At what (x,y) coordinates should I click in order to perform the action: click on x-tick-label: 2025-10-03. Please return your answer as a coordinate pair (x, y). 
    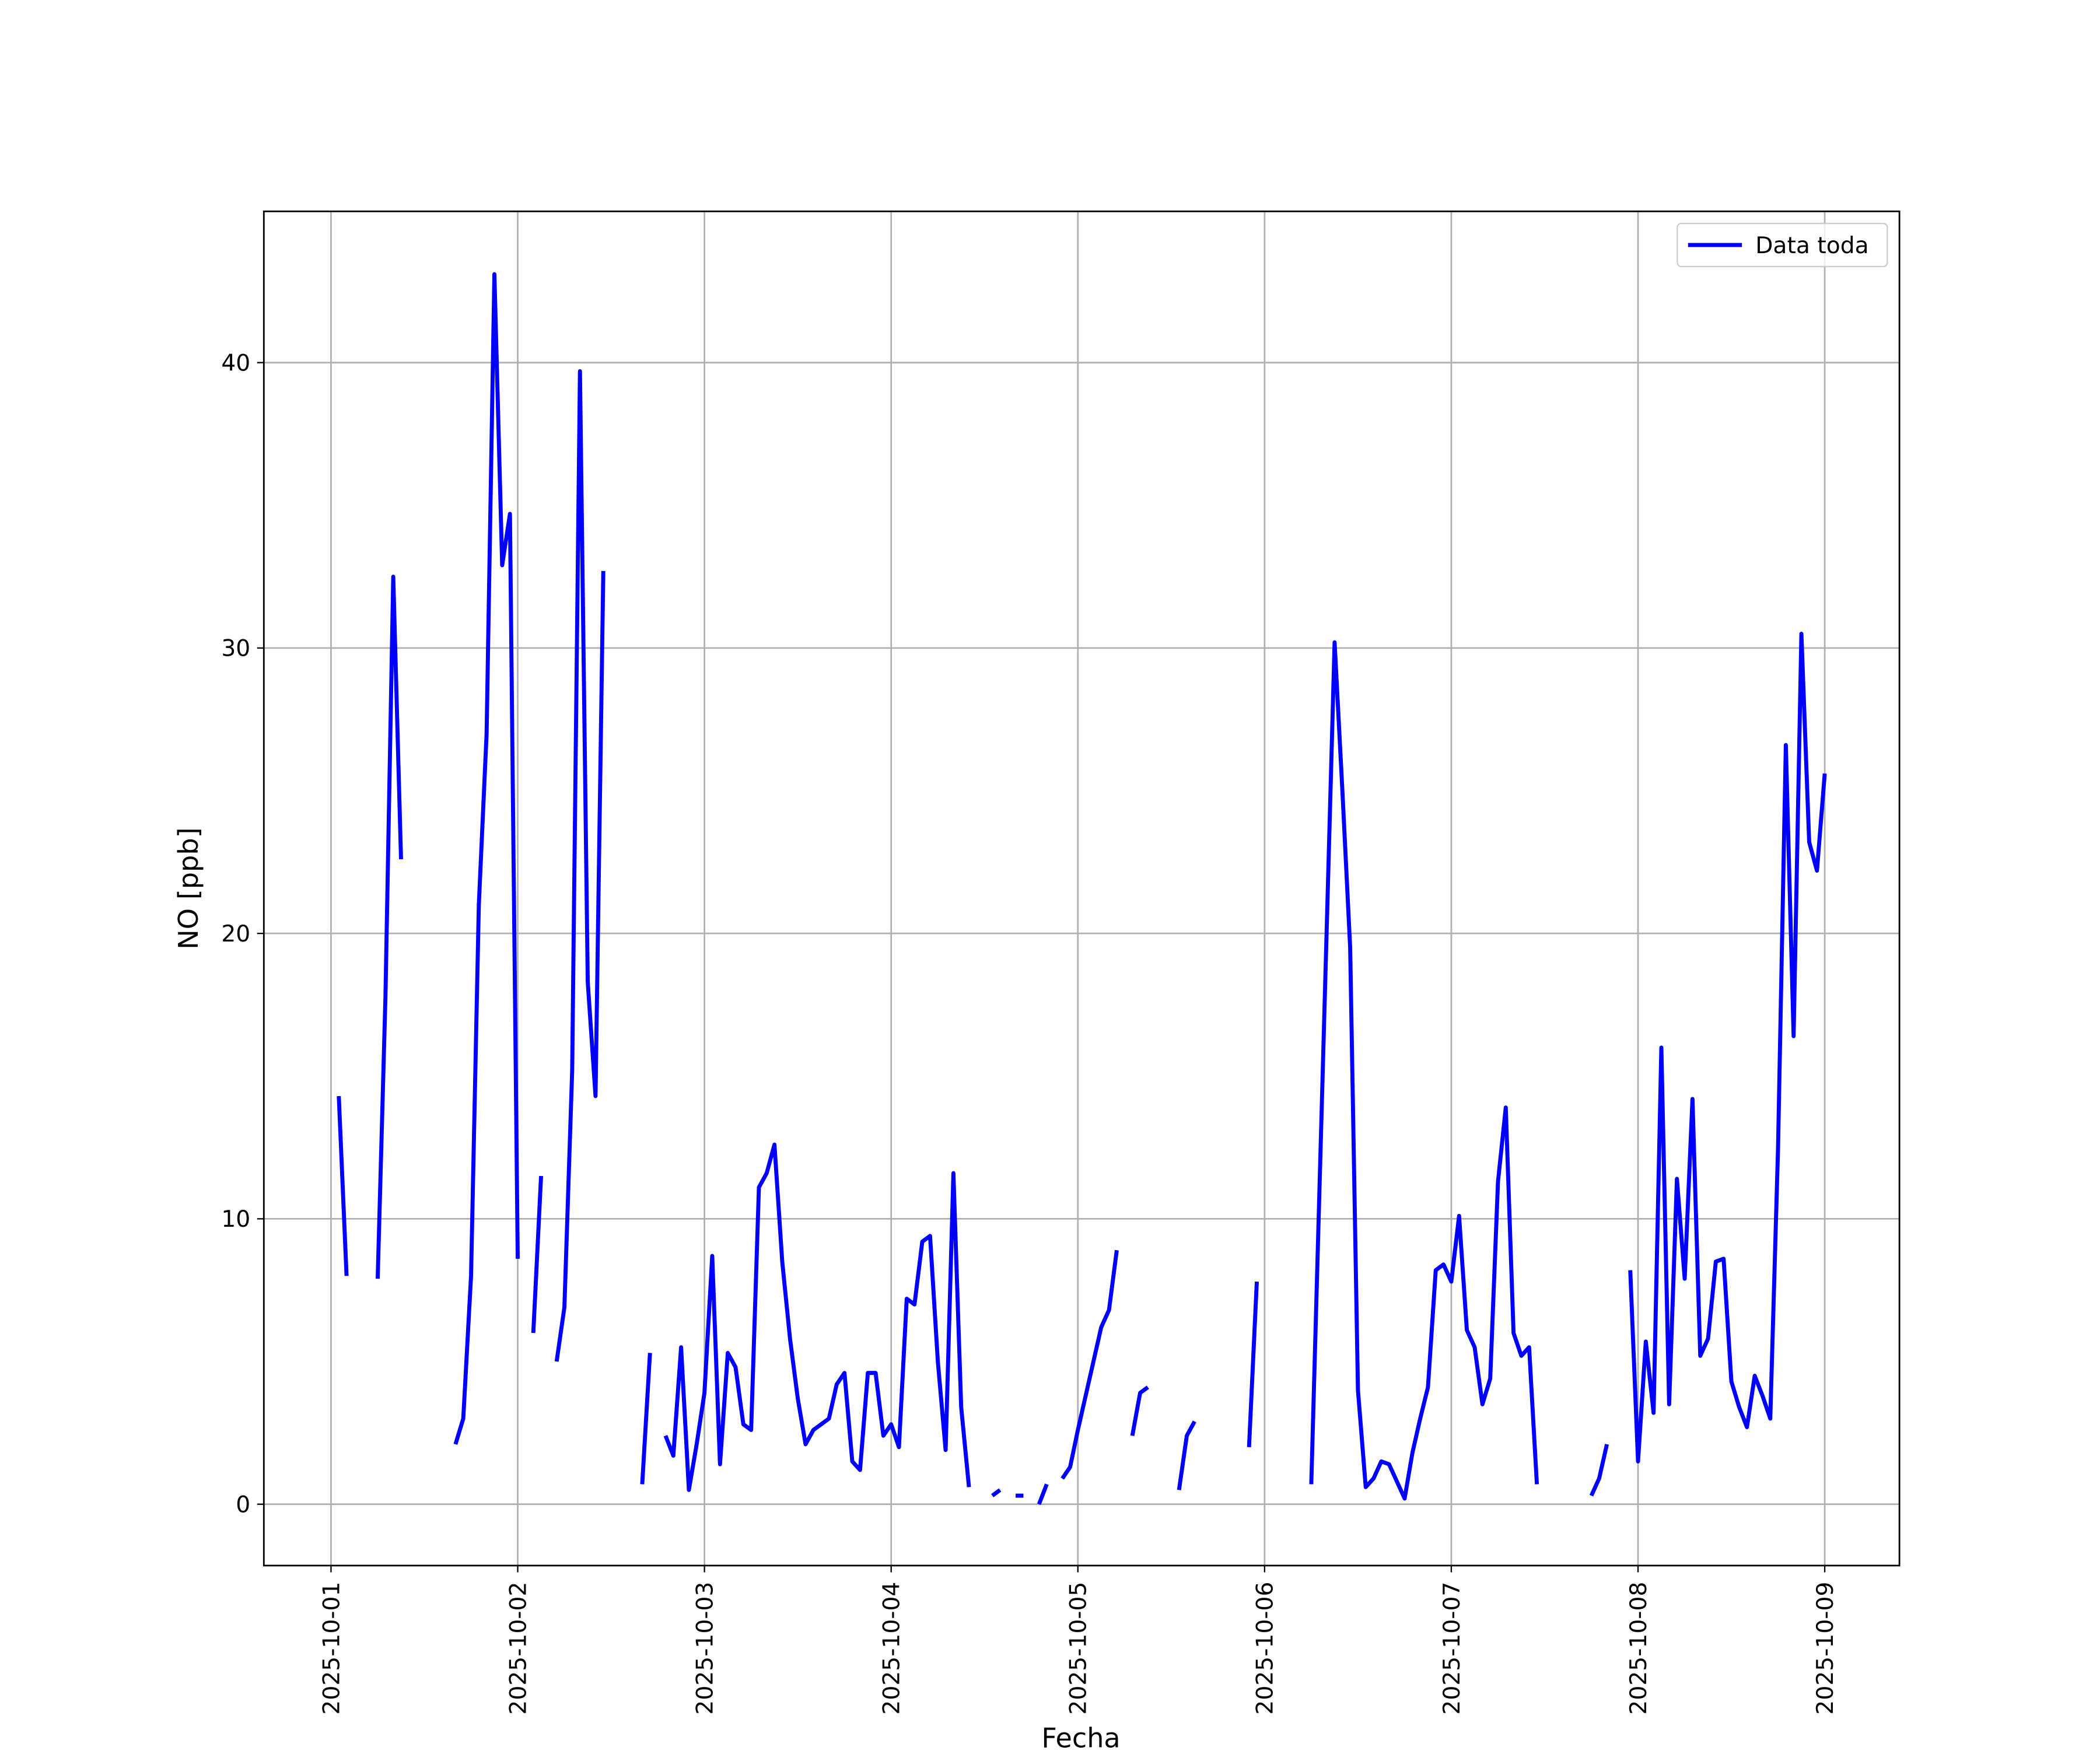
    Looking at the image, I should click on (705, 1648).